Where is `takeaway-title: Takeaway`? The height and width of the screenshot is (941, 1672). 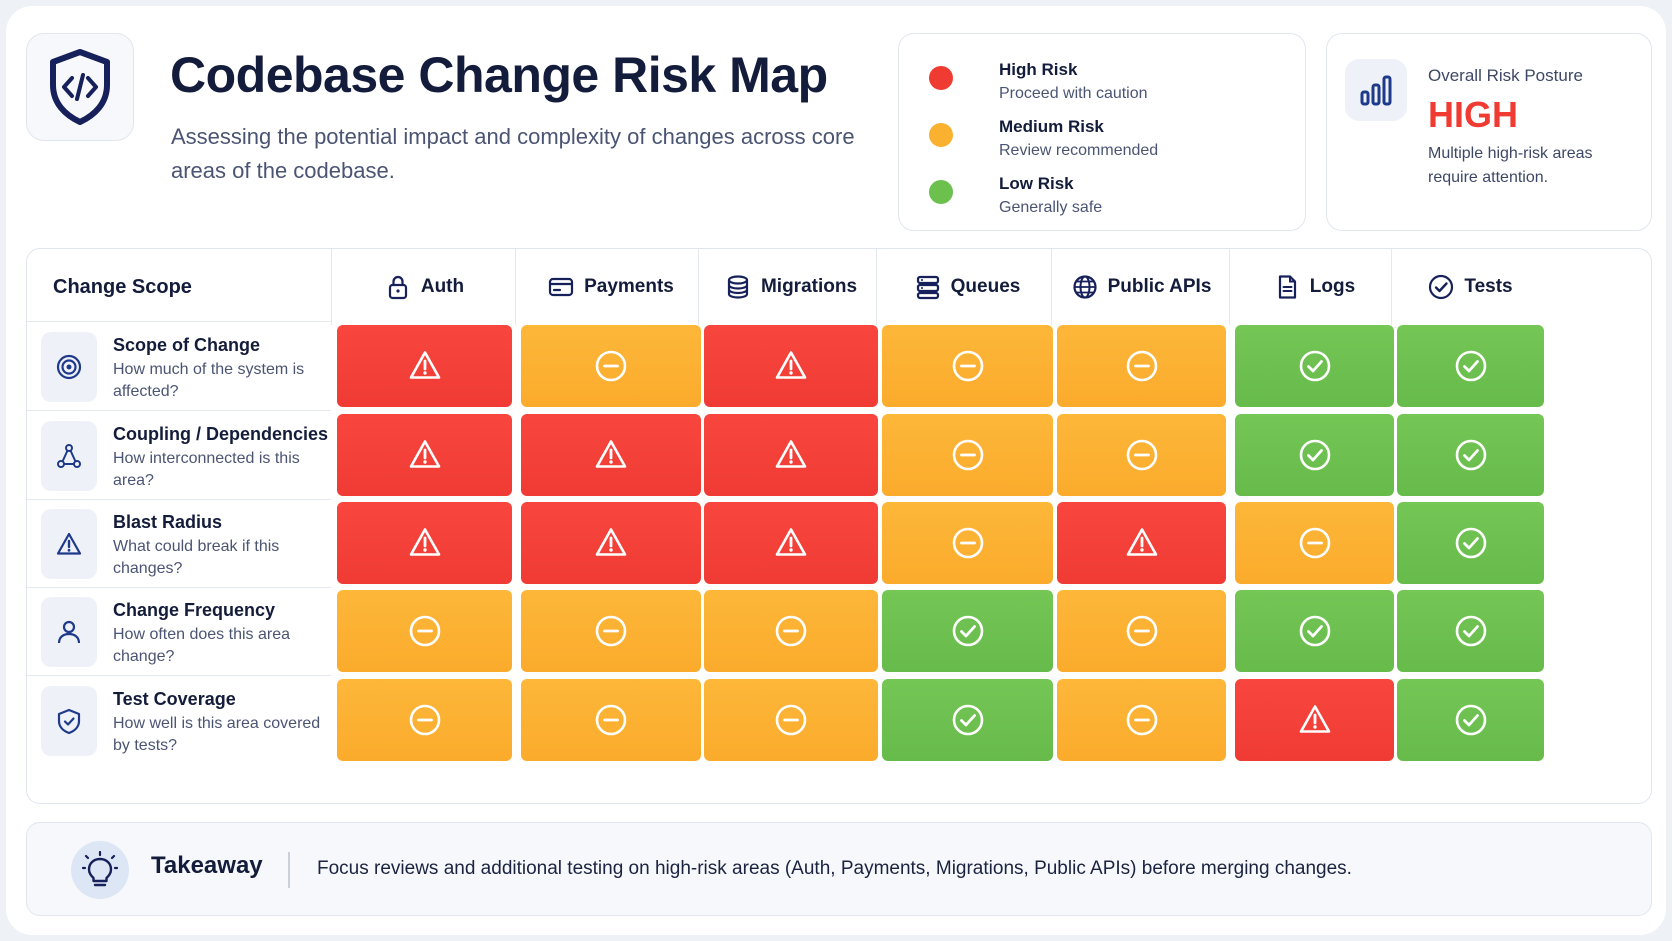 takeaway-title: Takeaway is located at coordinates (207, 865).